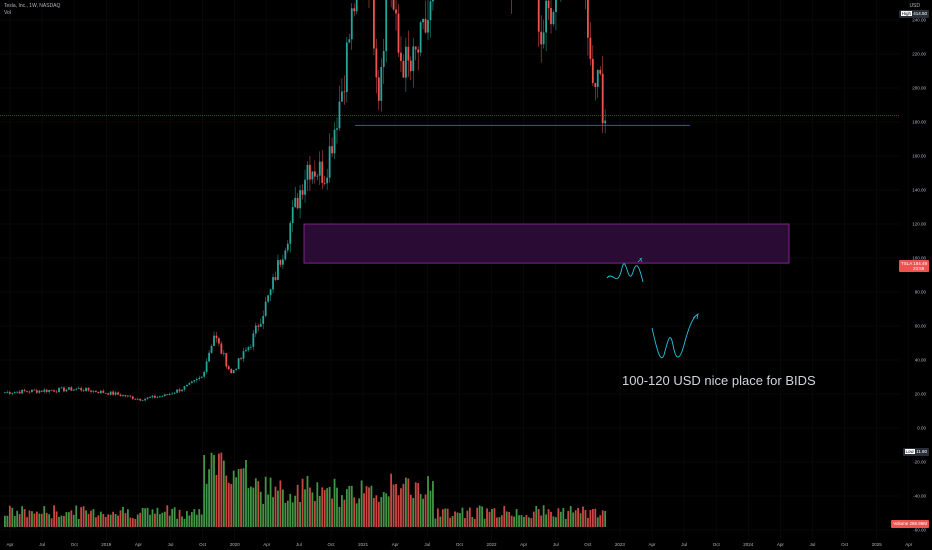 The width and height of the screenshot is (932, 550). What do you see at coordinates (546, 243) in the screenshot?
I see `bid-zone-rectangle` at bounding box center [546, 243].